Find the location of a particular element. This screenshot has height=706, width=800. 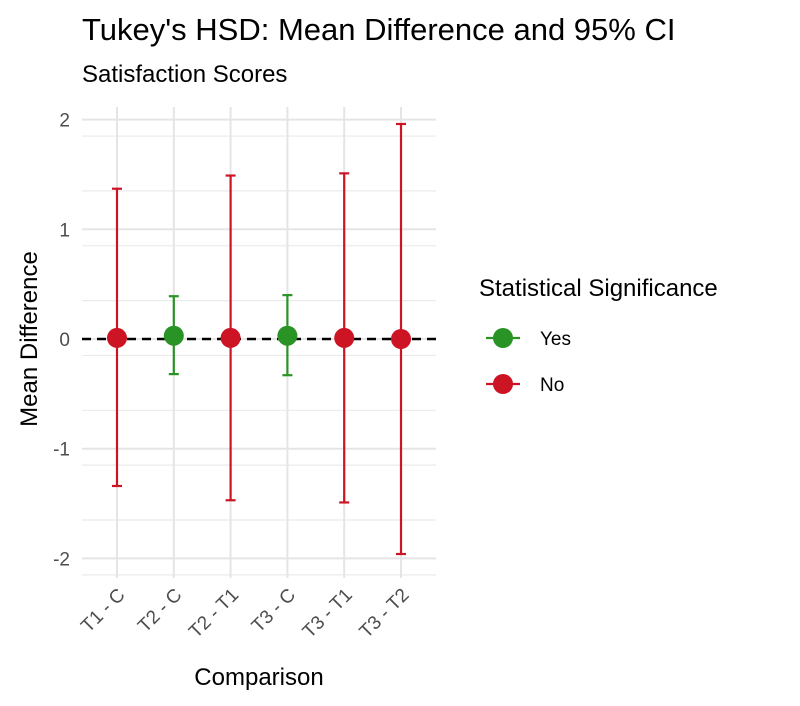

points is located at coordinates (259, 337).